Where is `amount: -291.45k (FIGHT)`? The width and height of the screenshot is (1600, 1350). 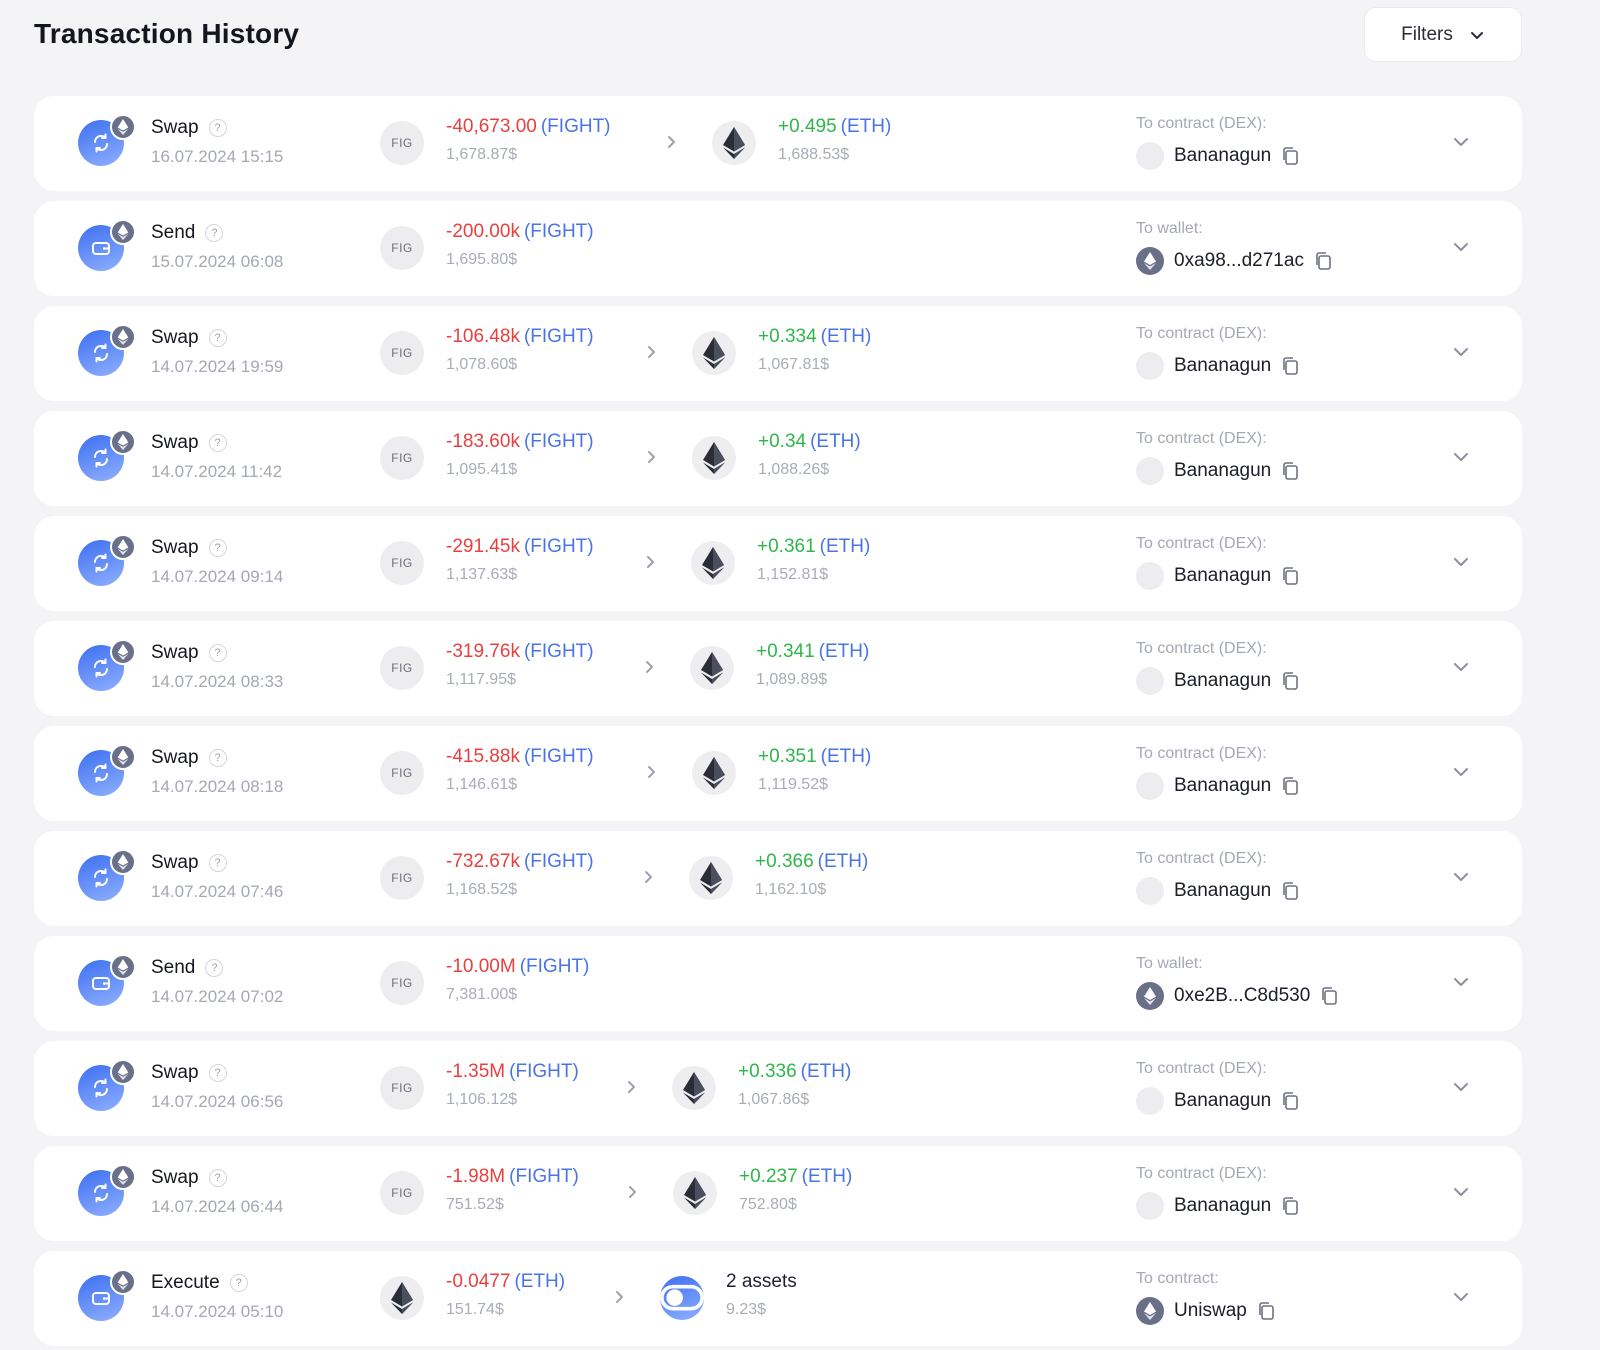
amount: -291.45k (FIGHT) is located at coordinates (520, 547).